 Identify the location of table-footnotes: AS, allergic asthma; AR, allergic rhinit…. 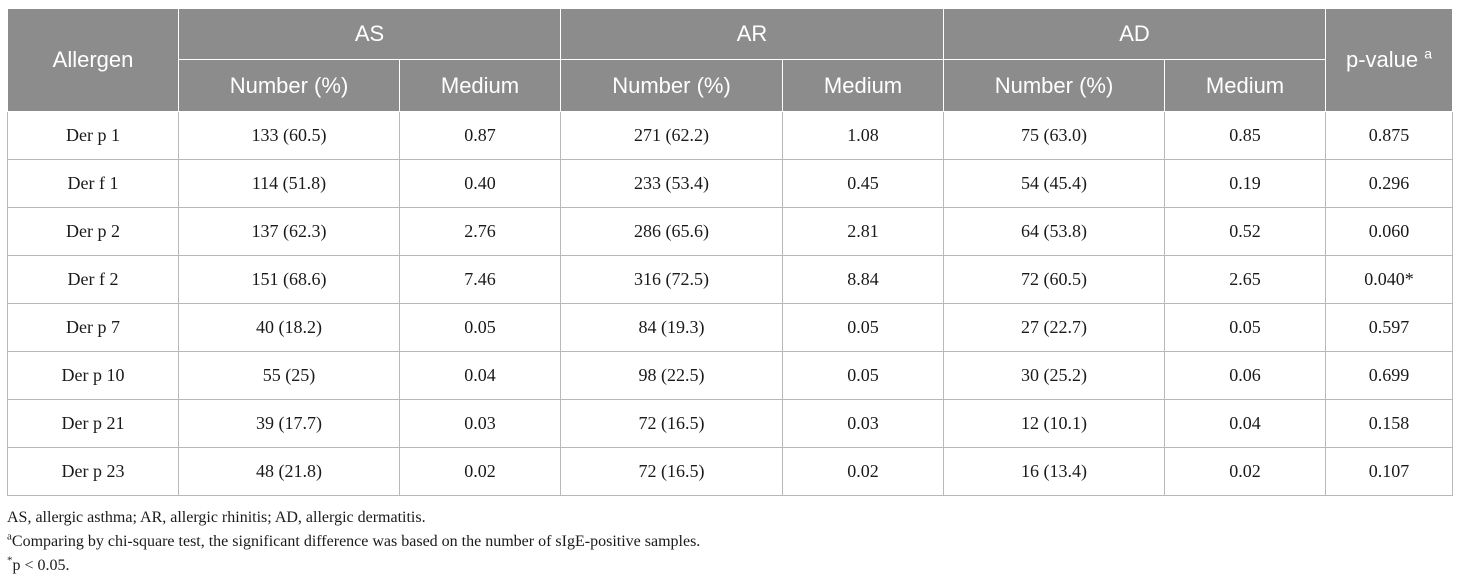
(353, 542).